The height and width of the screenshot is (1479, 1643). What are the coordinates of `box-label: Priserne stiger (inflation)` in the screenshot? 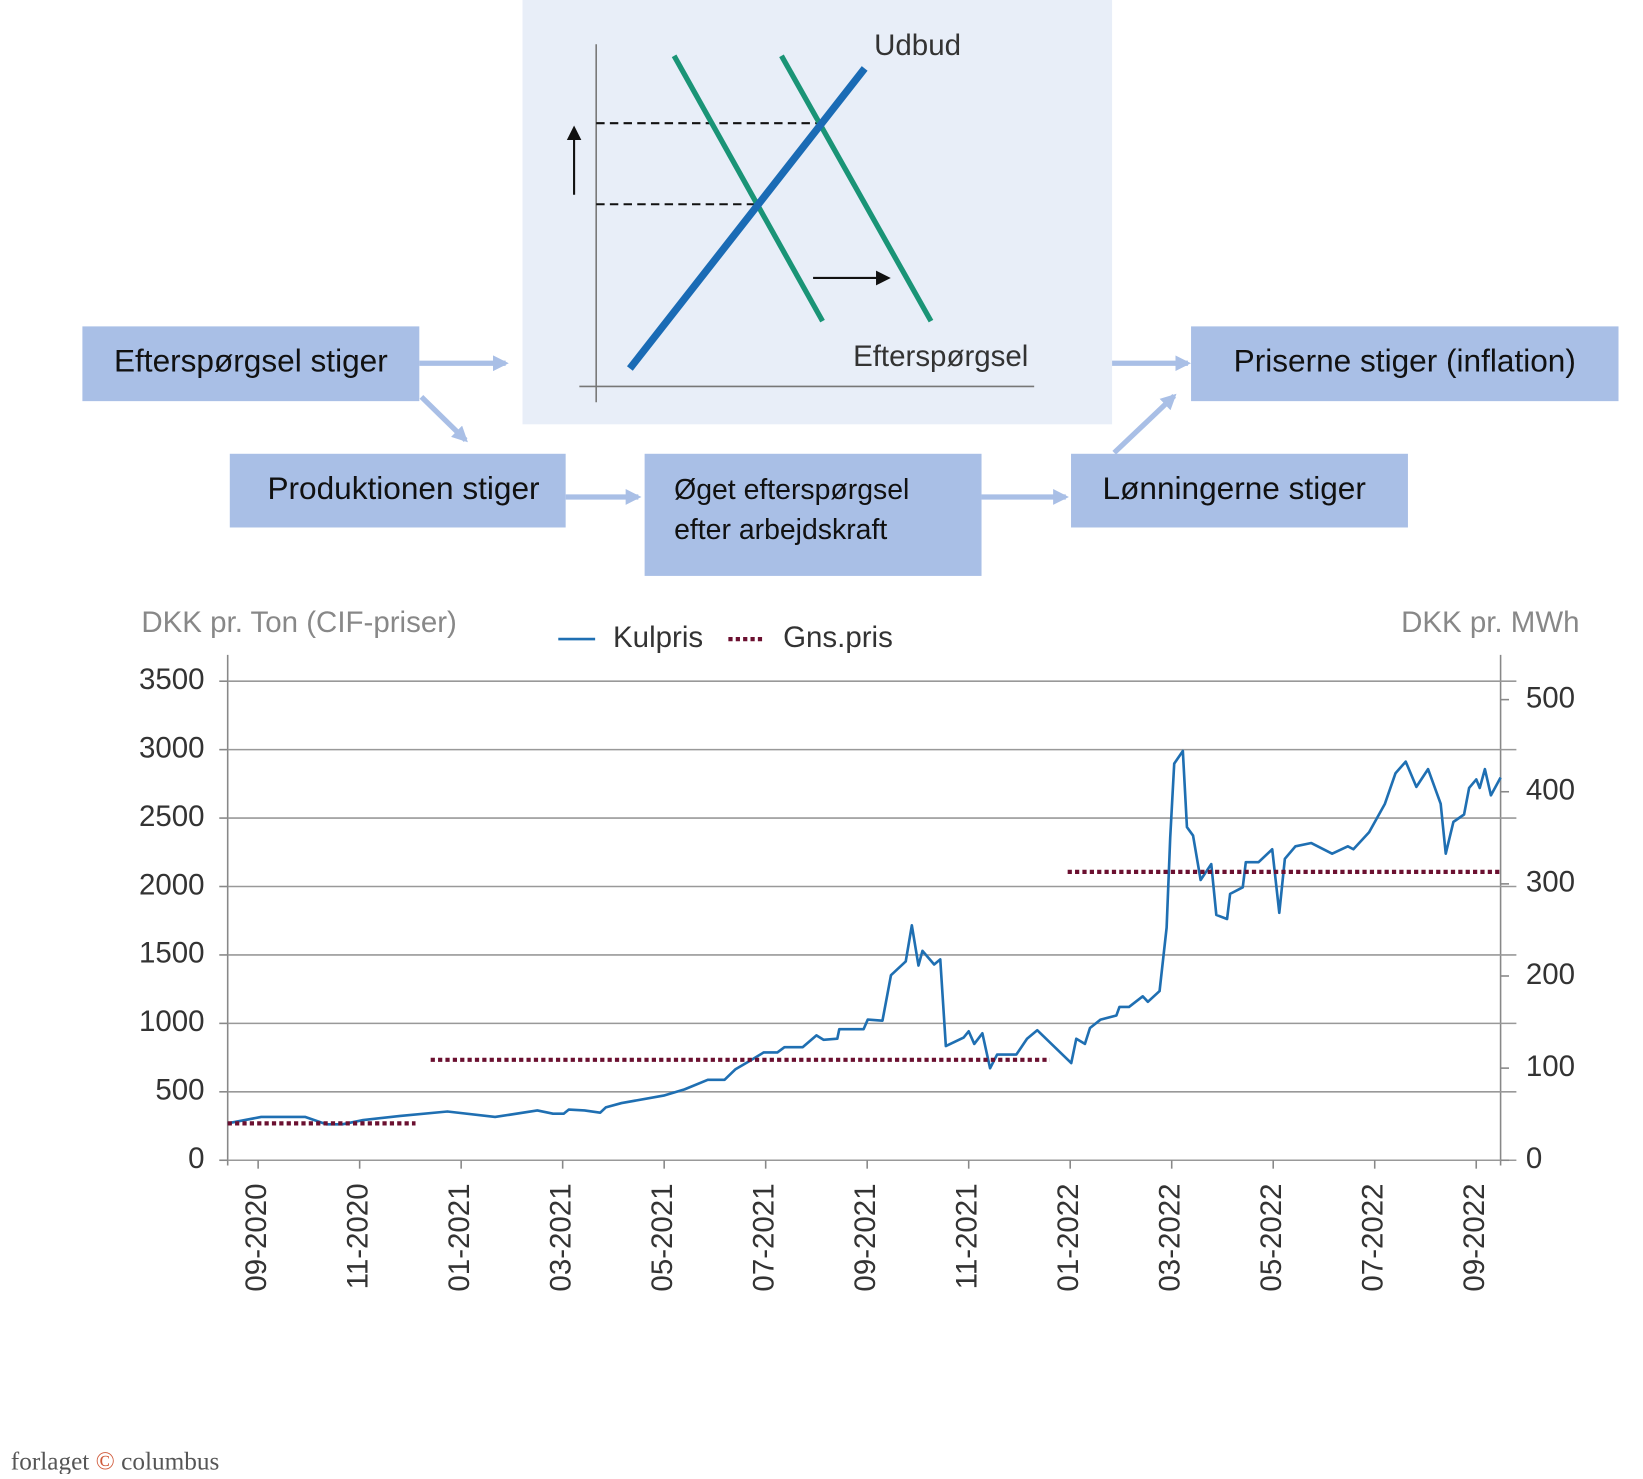 It's located at (1405, 361).